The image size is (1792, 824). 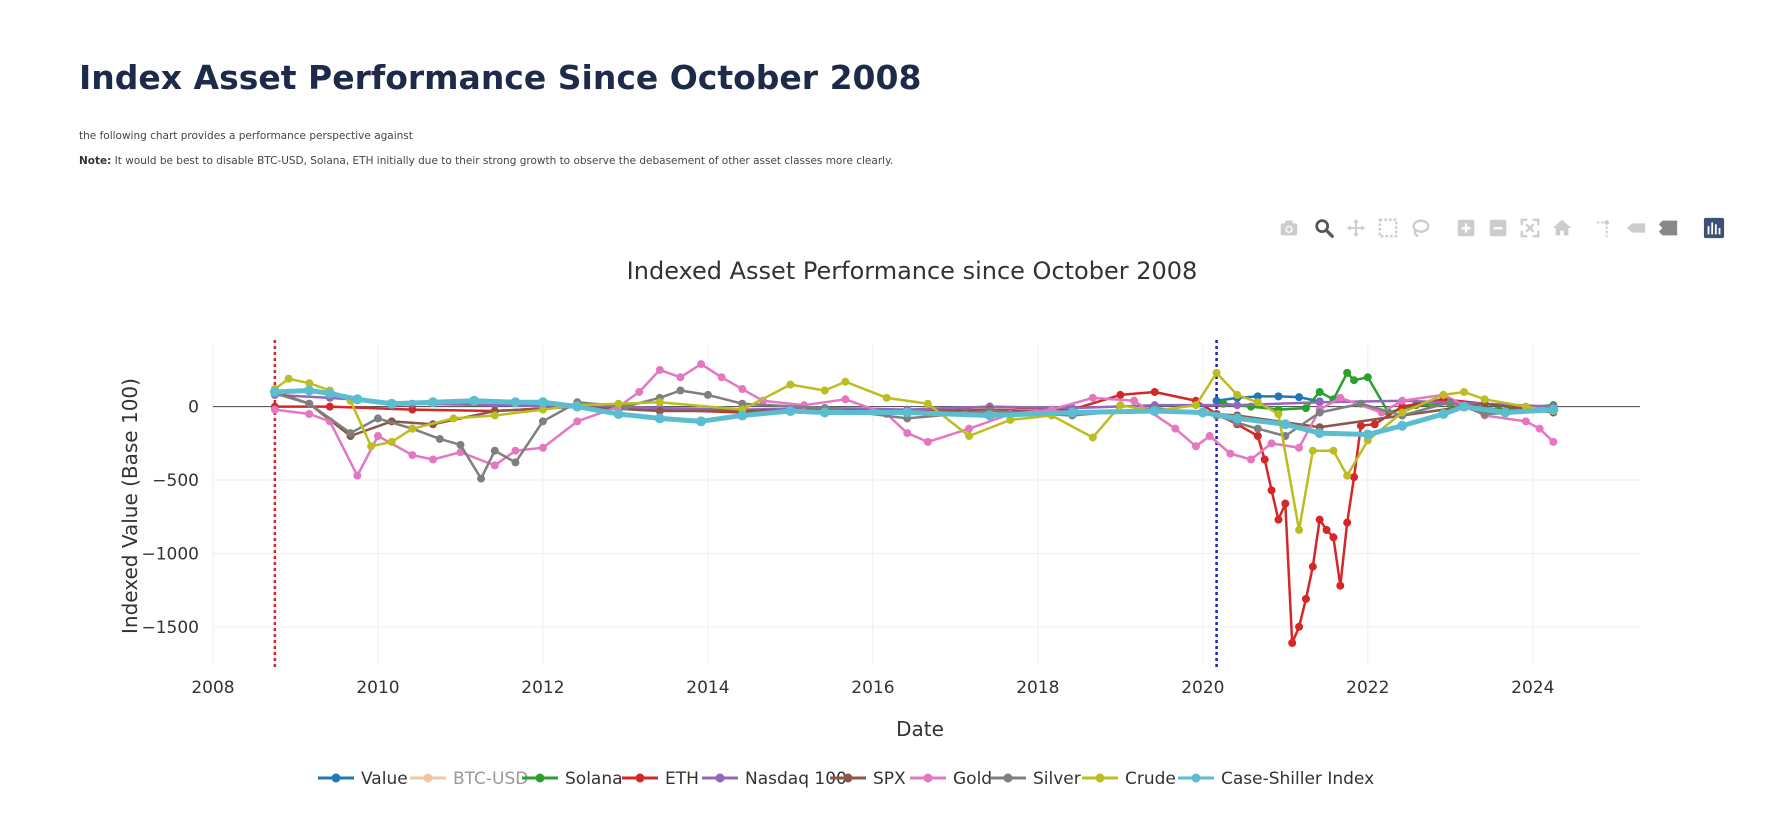 What do you see at coordinates (1150, 779) in the screenshot?
I see `legend-label: Crude` at bounding box center [1150, 779].